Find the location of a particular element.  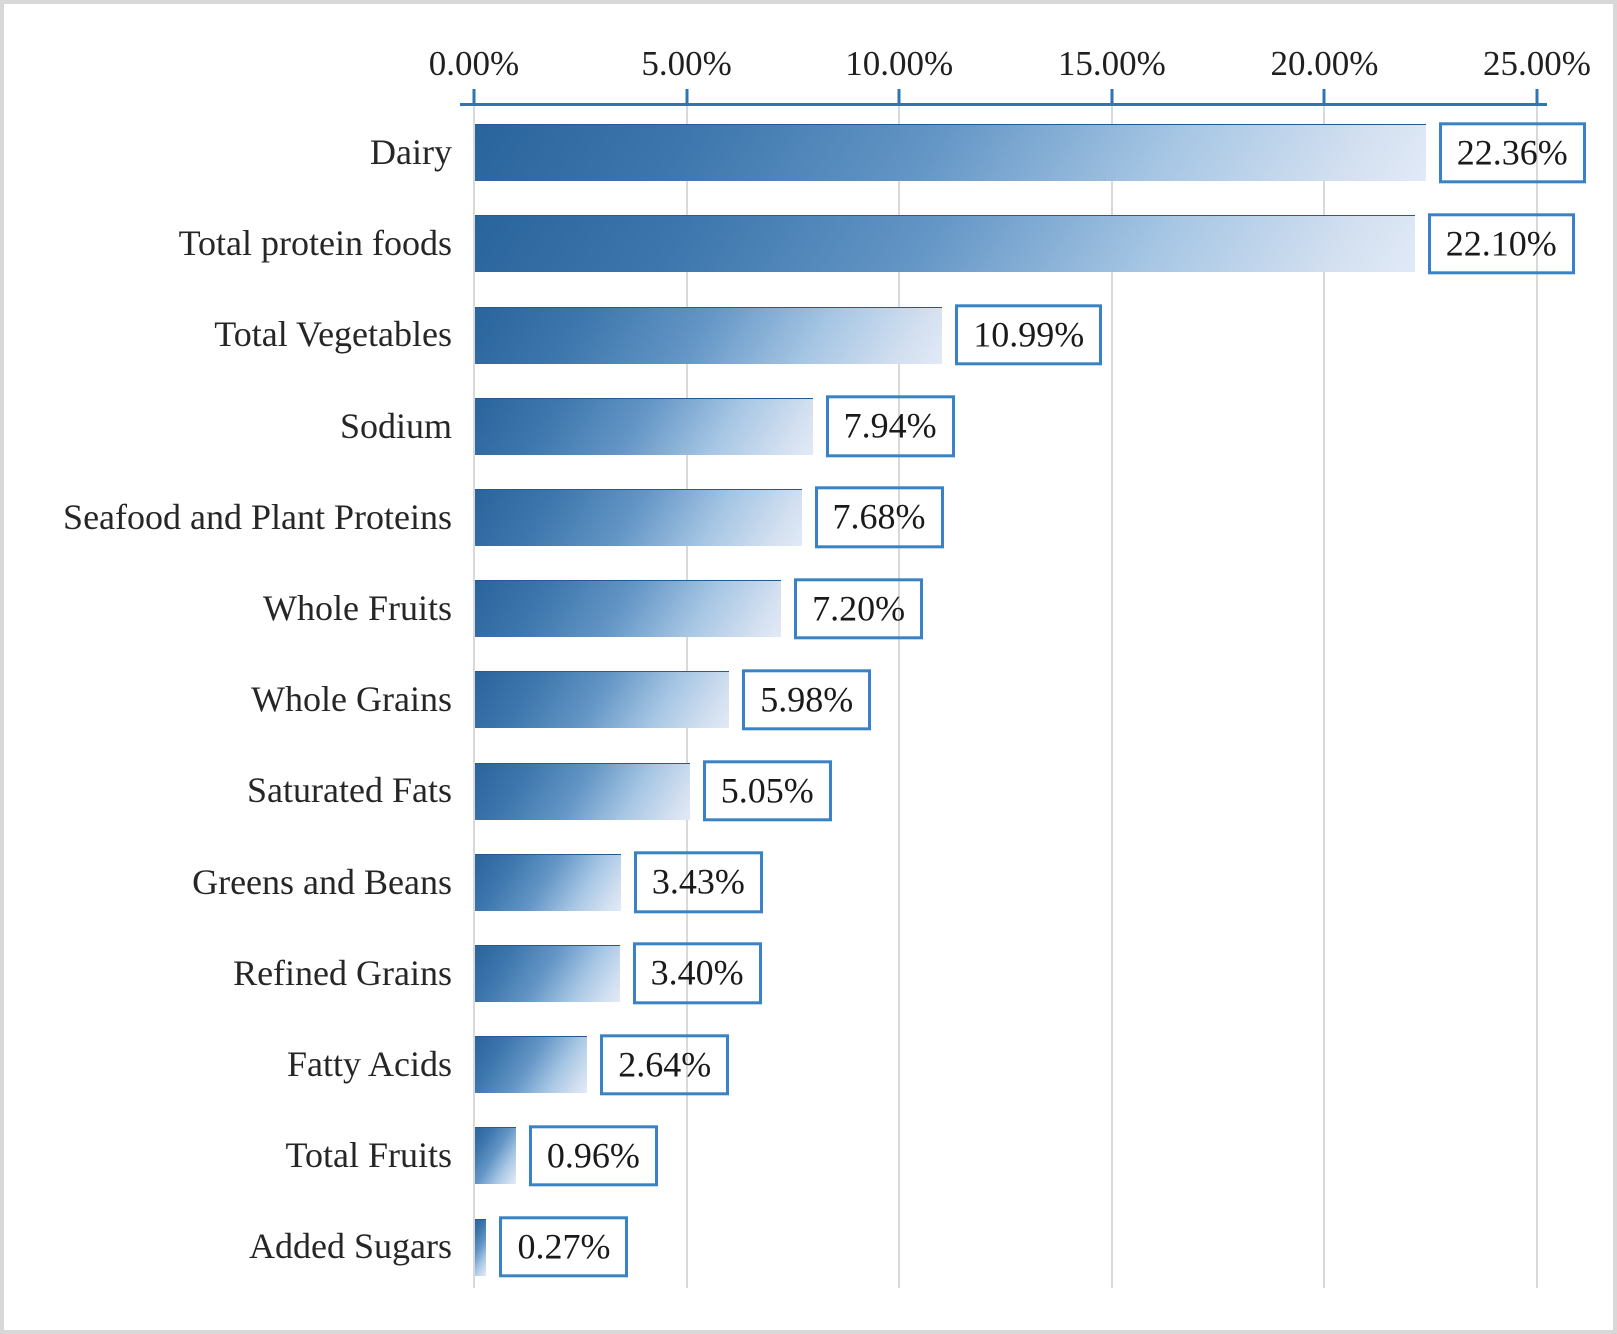

category-label: Total Fruits is located at coordinates (368, 1155).